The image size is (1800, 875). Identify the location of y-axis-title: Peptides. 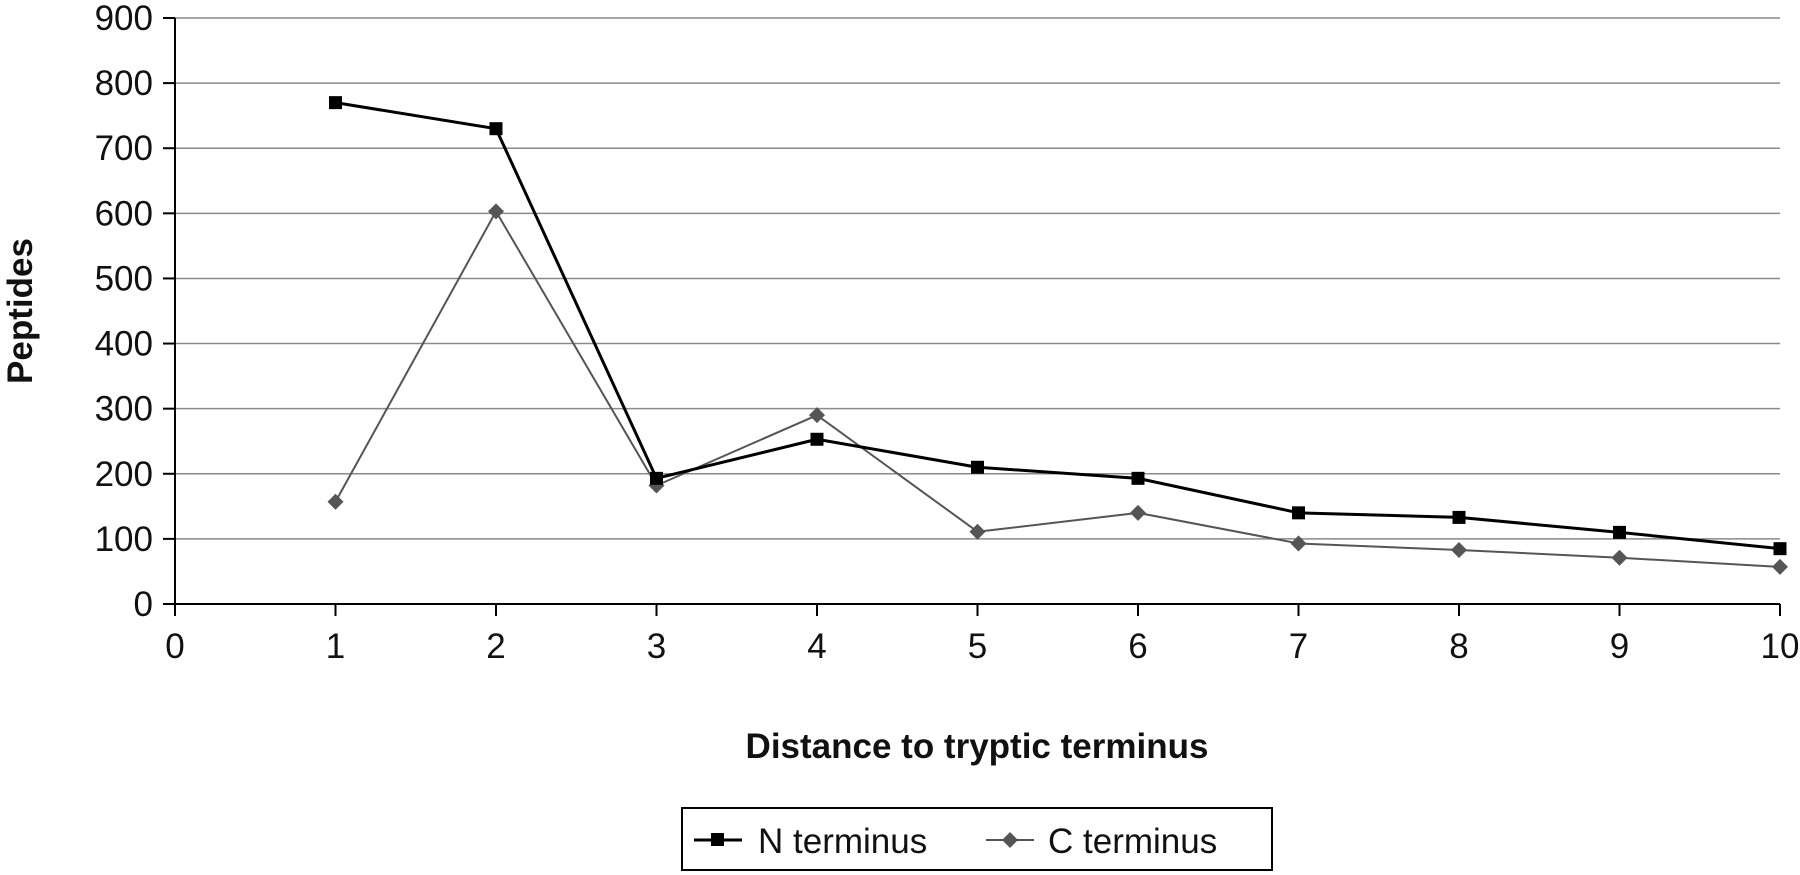
(20, 311).